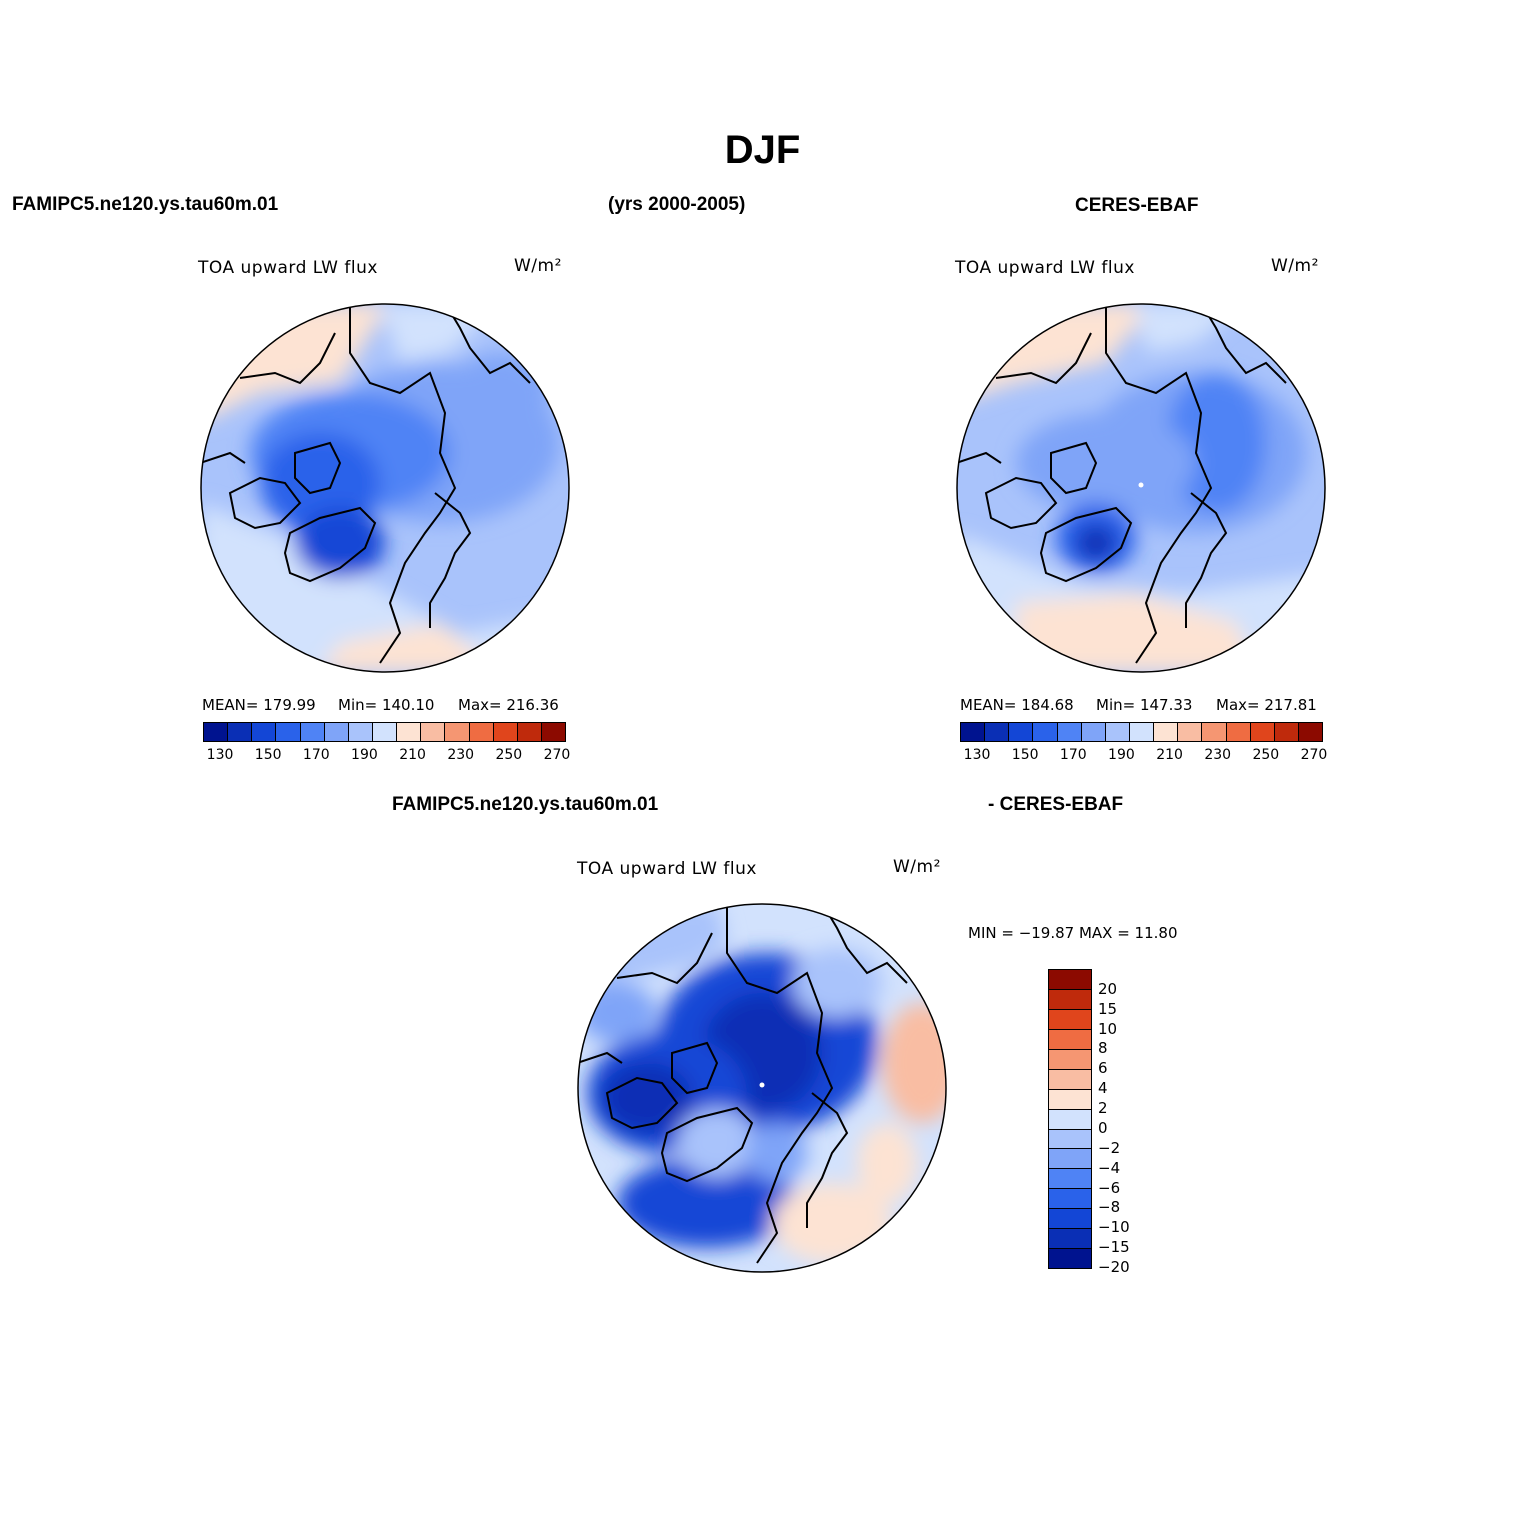 This screenshot has height=1525, width=1525. I want to click on colorbar-tick-label: 10, so click(1108, 1028).